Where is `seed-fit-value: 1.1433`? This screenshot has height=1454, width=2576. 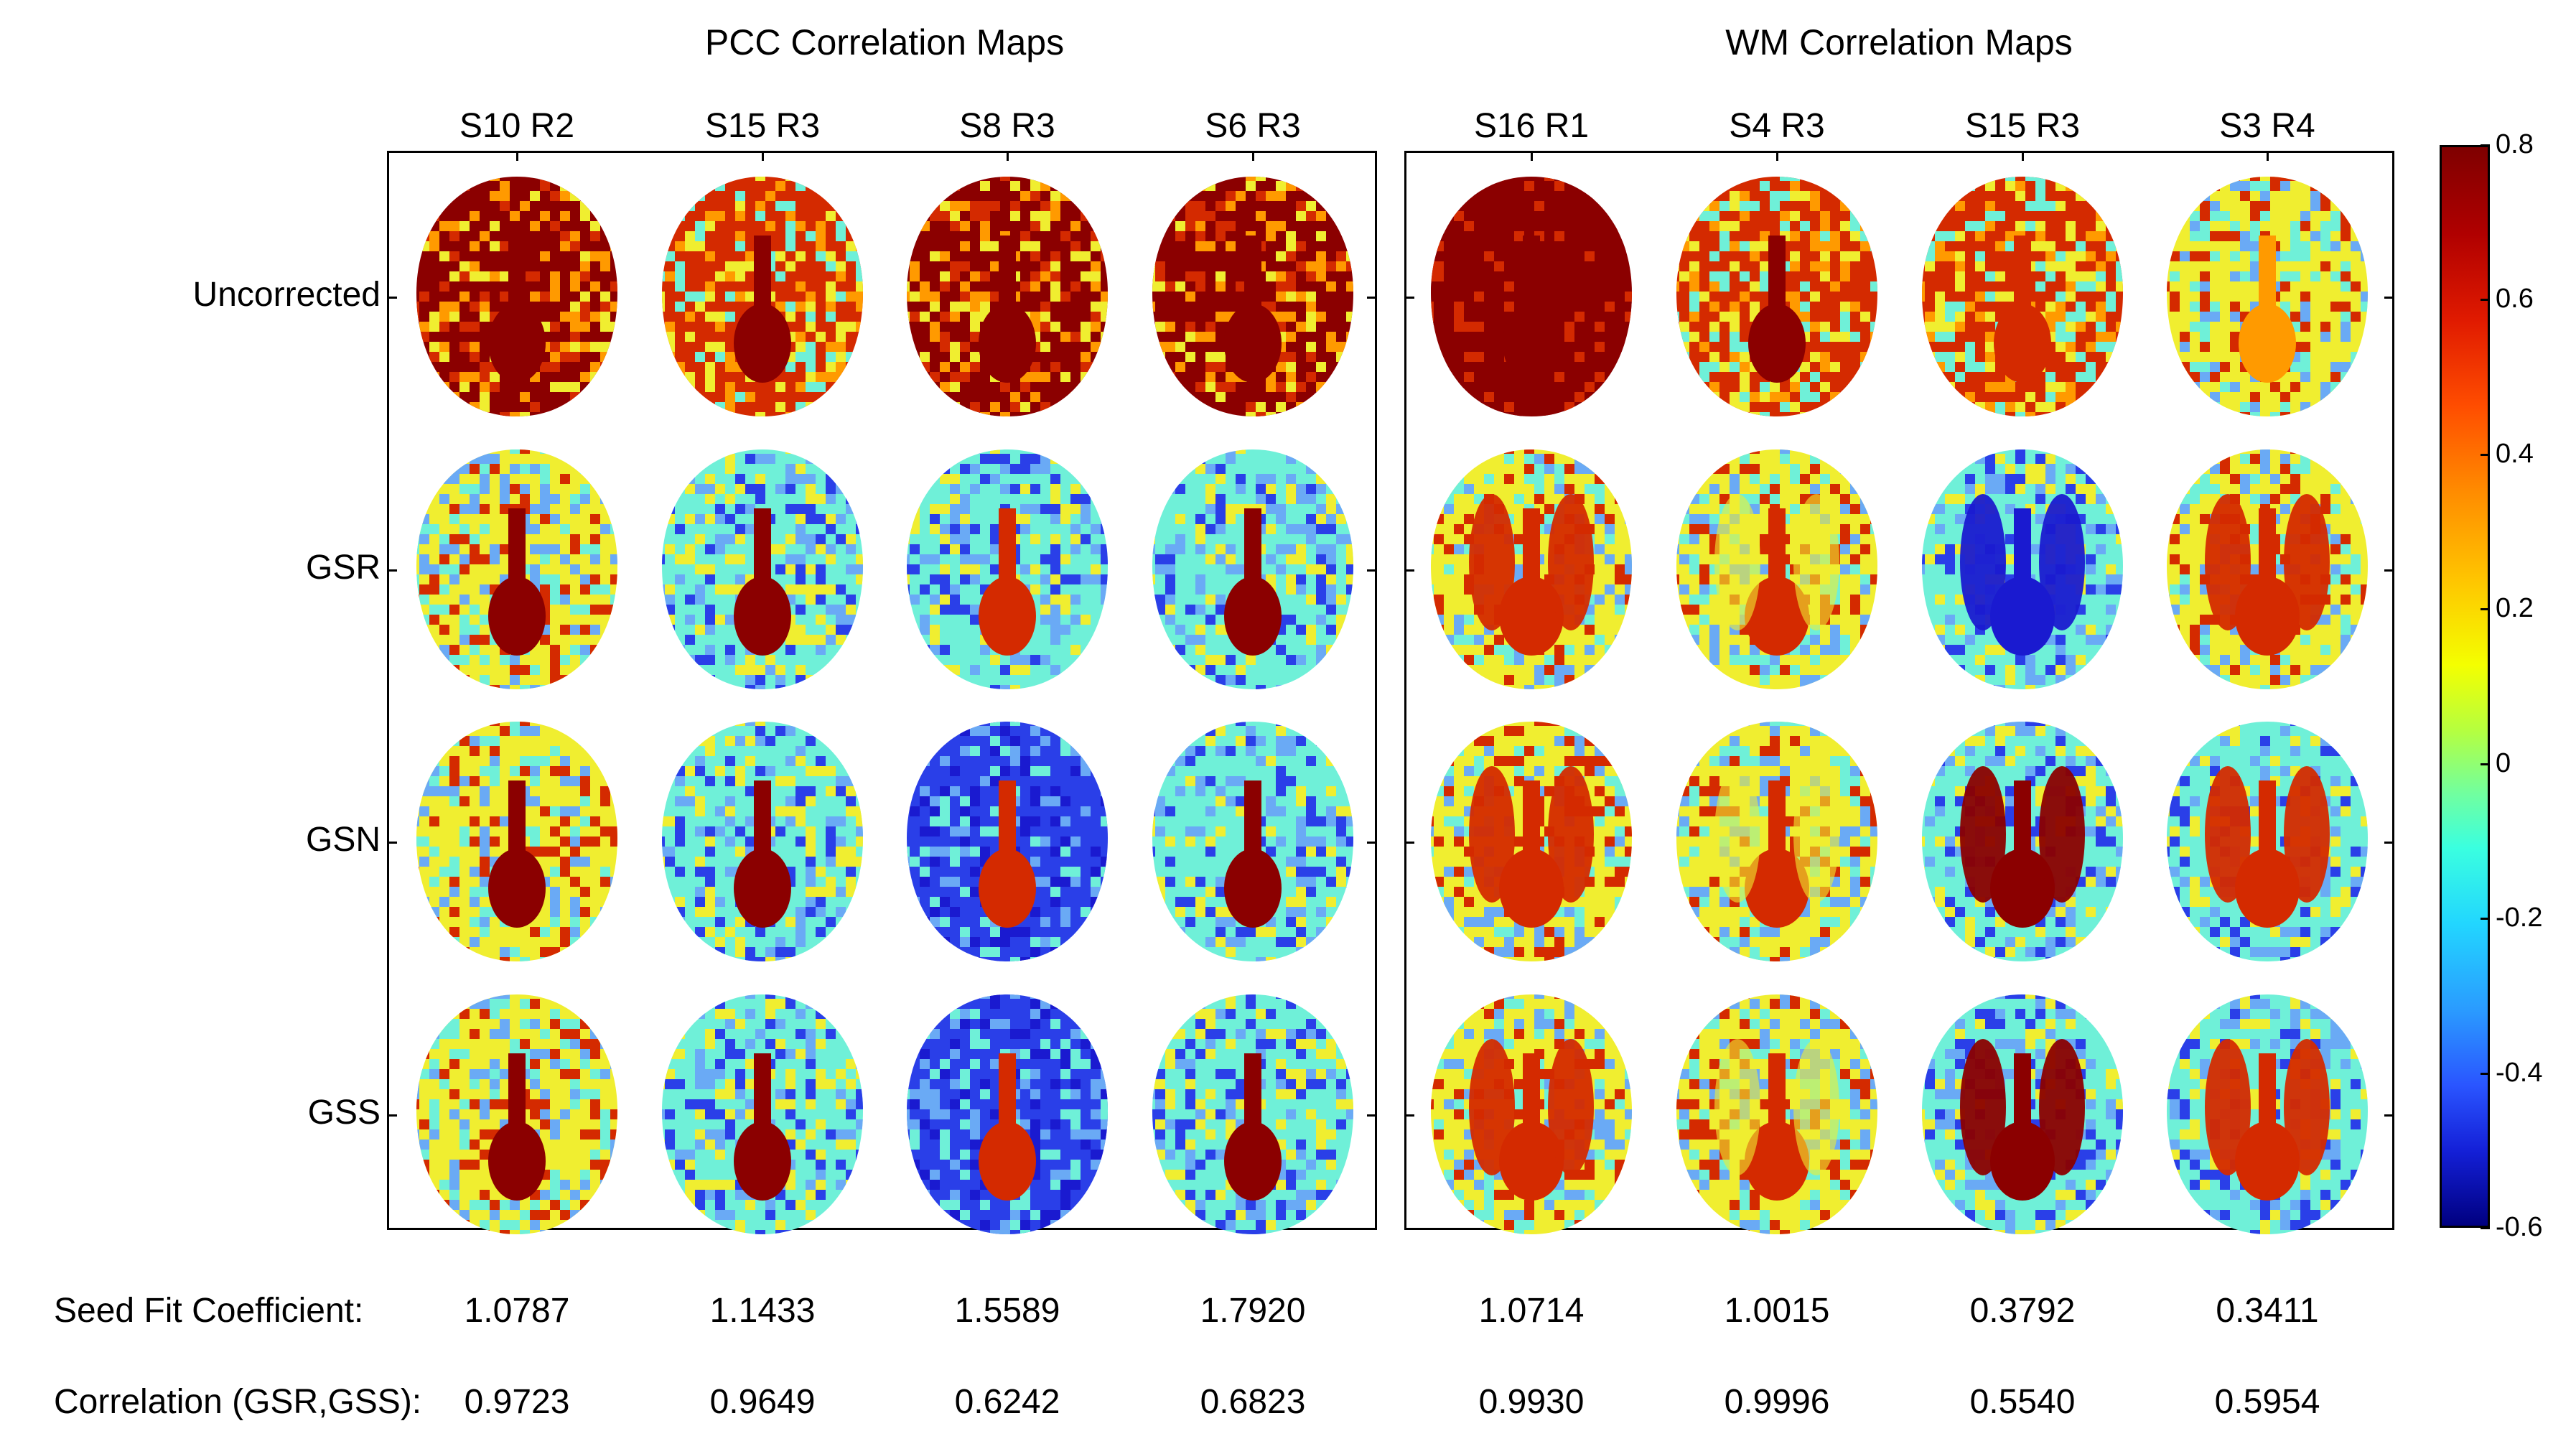 seed-fit-value: 1.1433 is located at coordinates (762, 1311).